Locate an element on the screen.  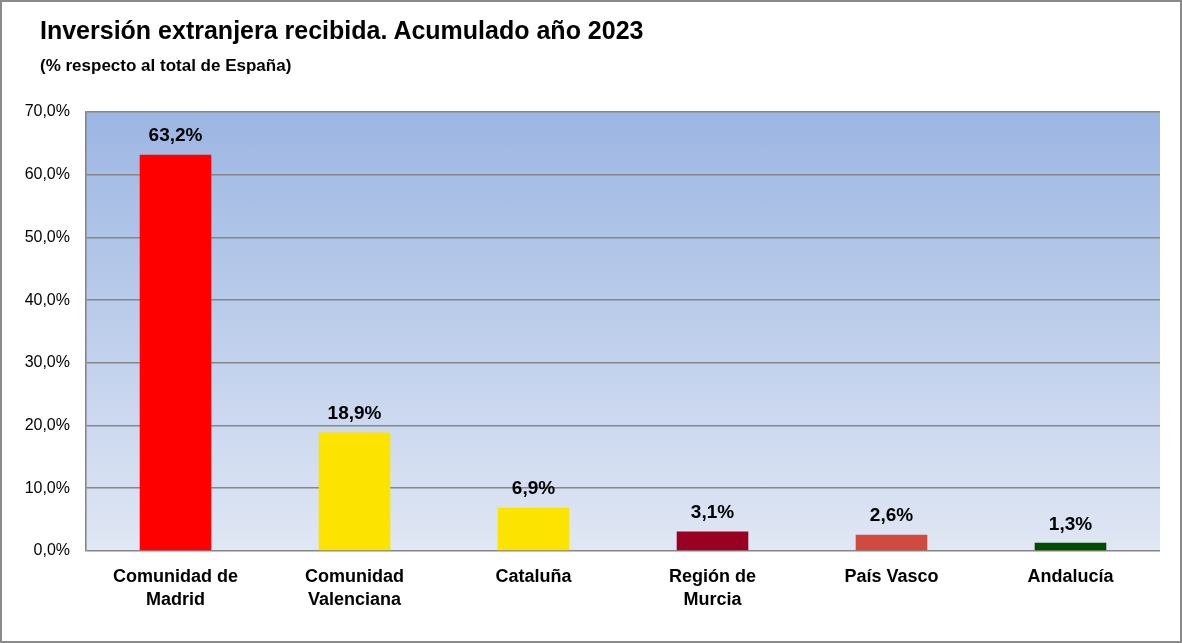
x-tick-label: Comunidad de Madrid is located at coordinates (175, 587).